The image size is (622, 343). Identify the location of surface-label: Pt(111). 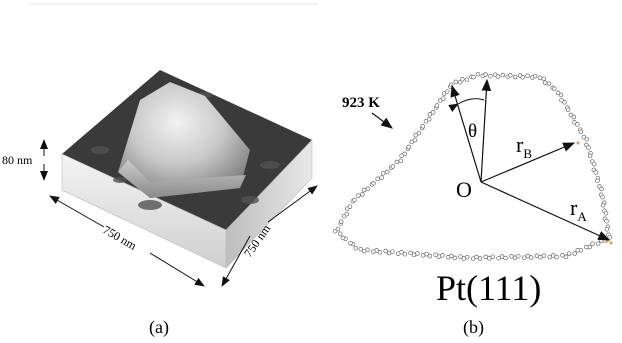
(488, 288).